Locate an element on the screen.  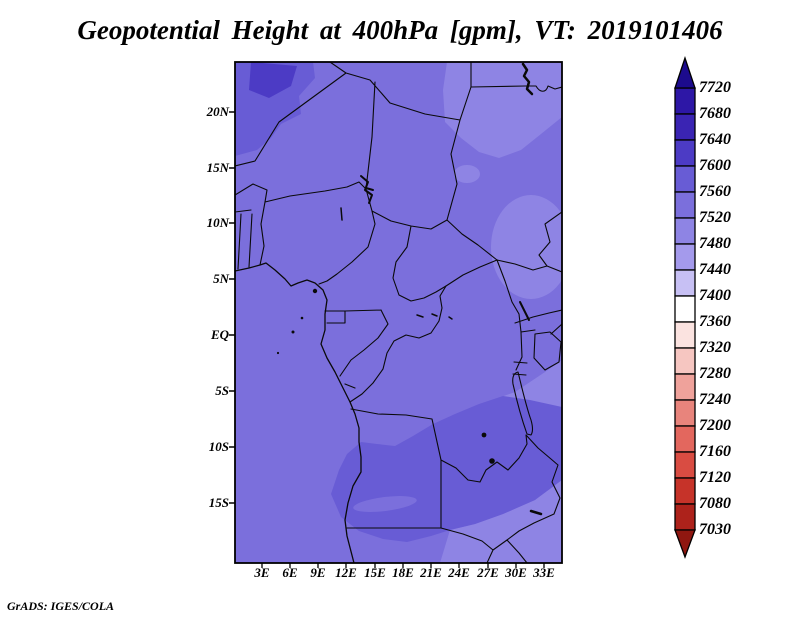
lon-tick-label: 33E is located at coordinates (544, 572).